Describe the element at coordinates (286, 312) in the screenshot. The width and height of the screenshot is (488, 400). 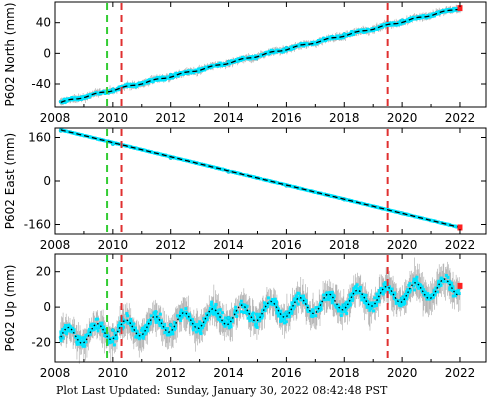
I see `series-point` at that location.